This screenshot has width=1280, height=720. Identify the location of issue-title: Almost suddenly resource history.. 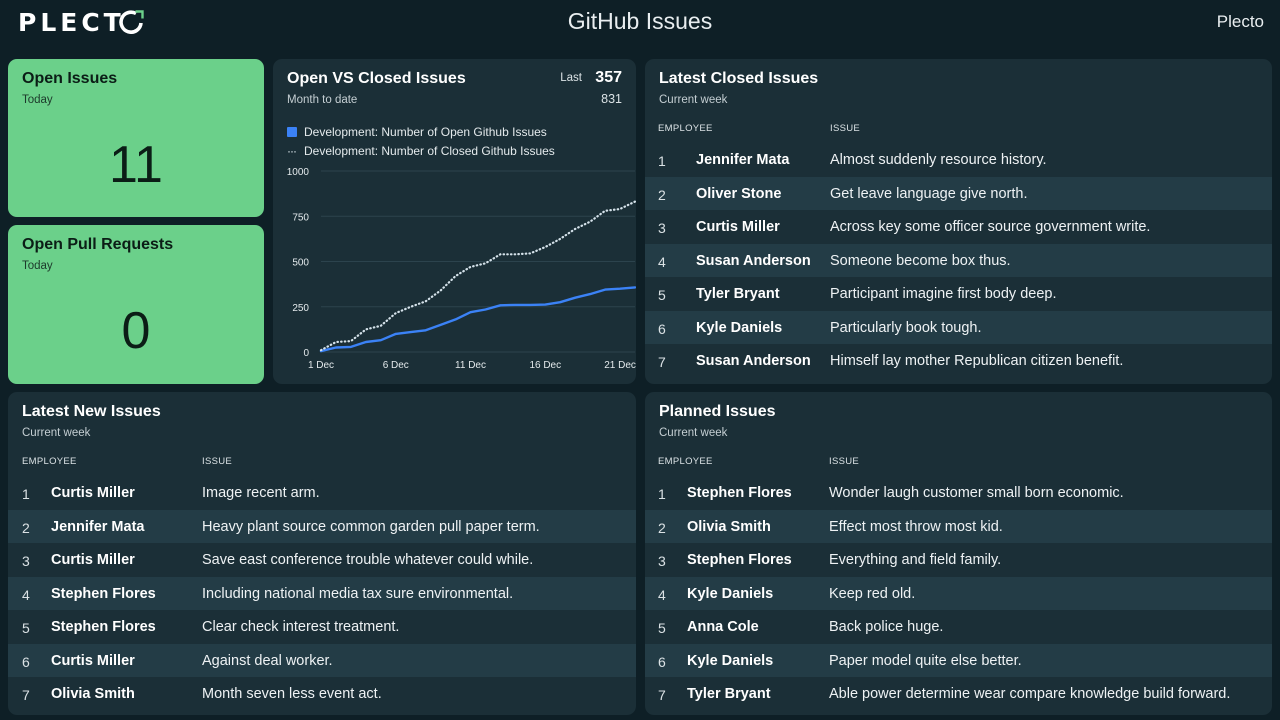
(938, 160).